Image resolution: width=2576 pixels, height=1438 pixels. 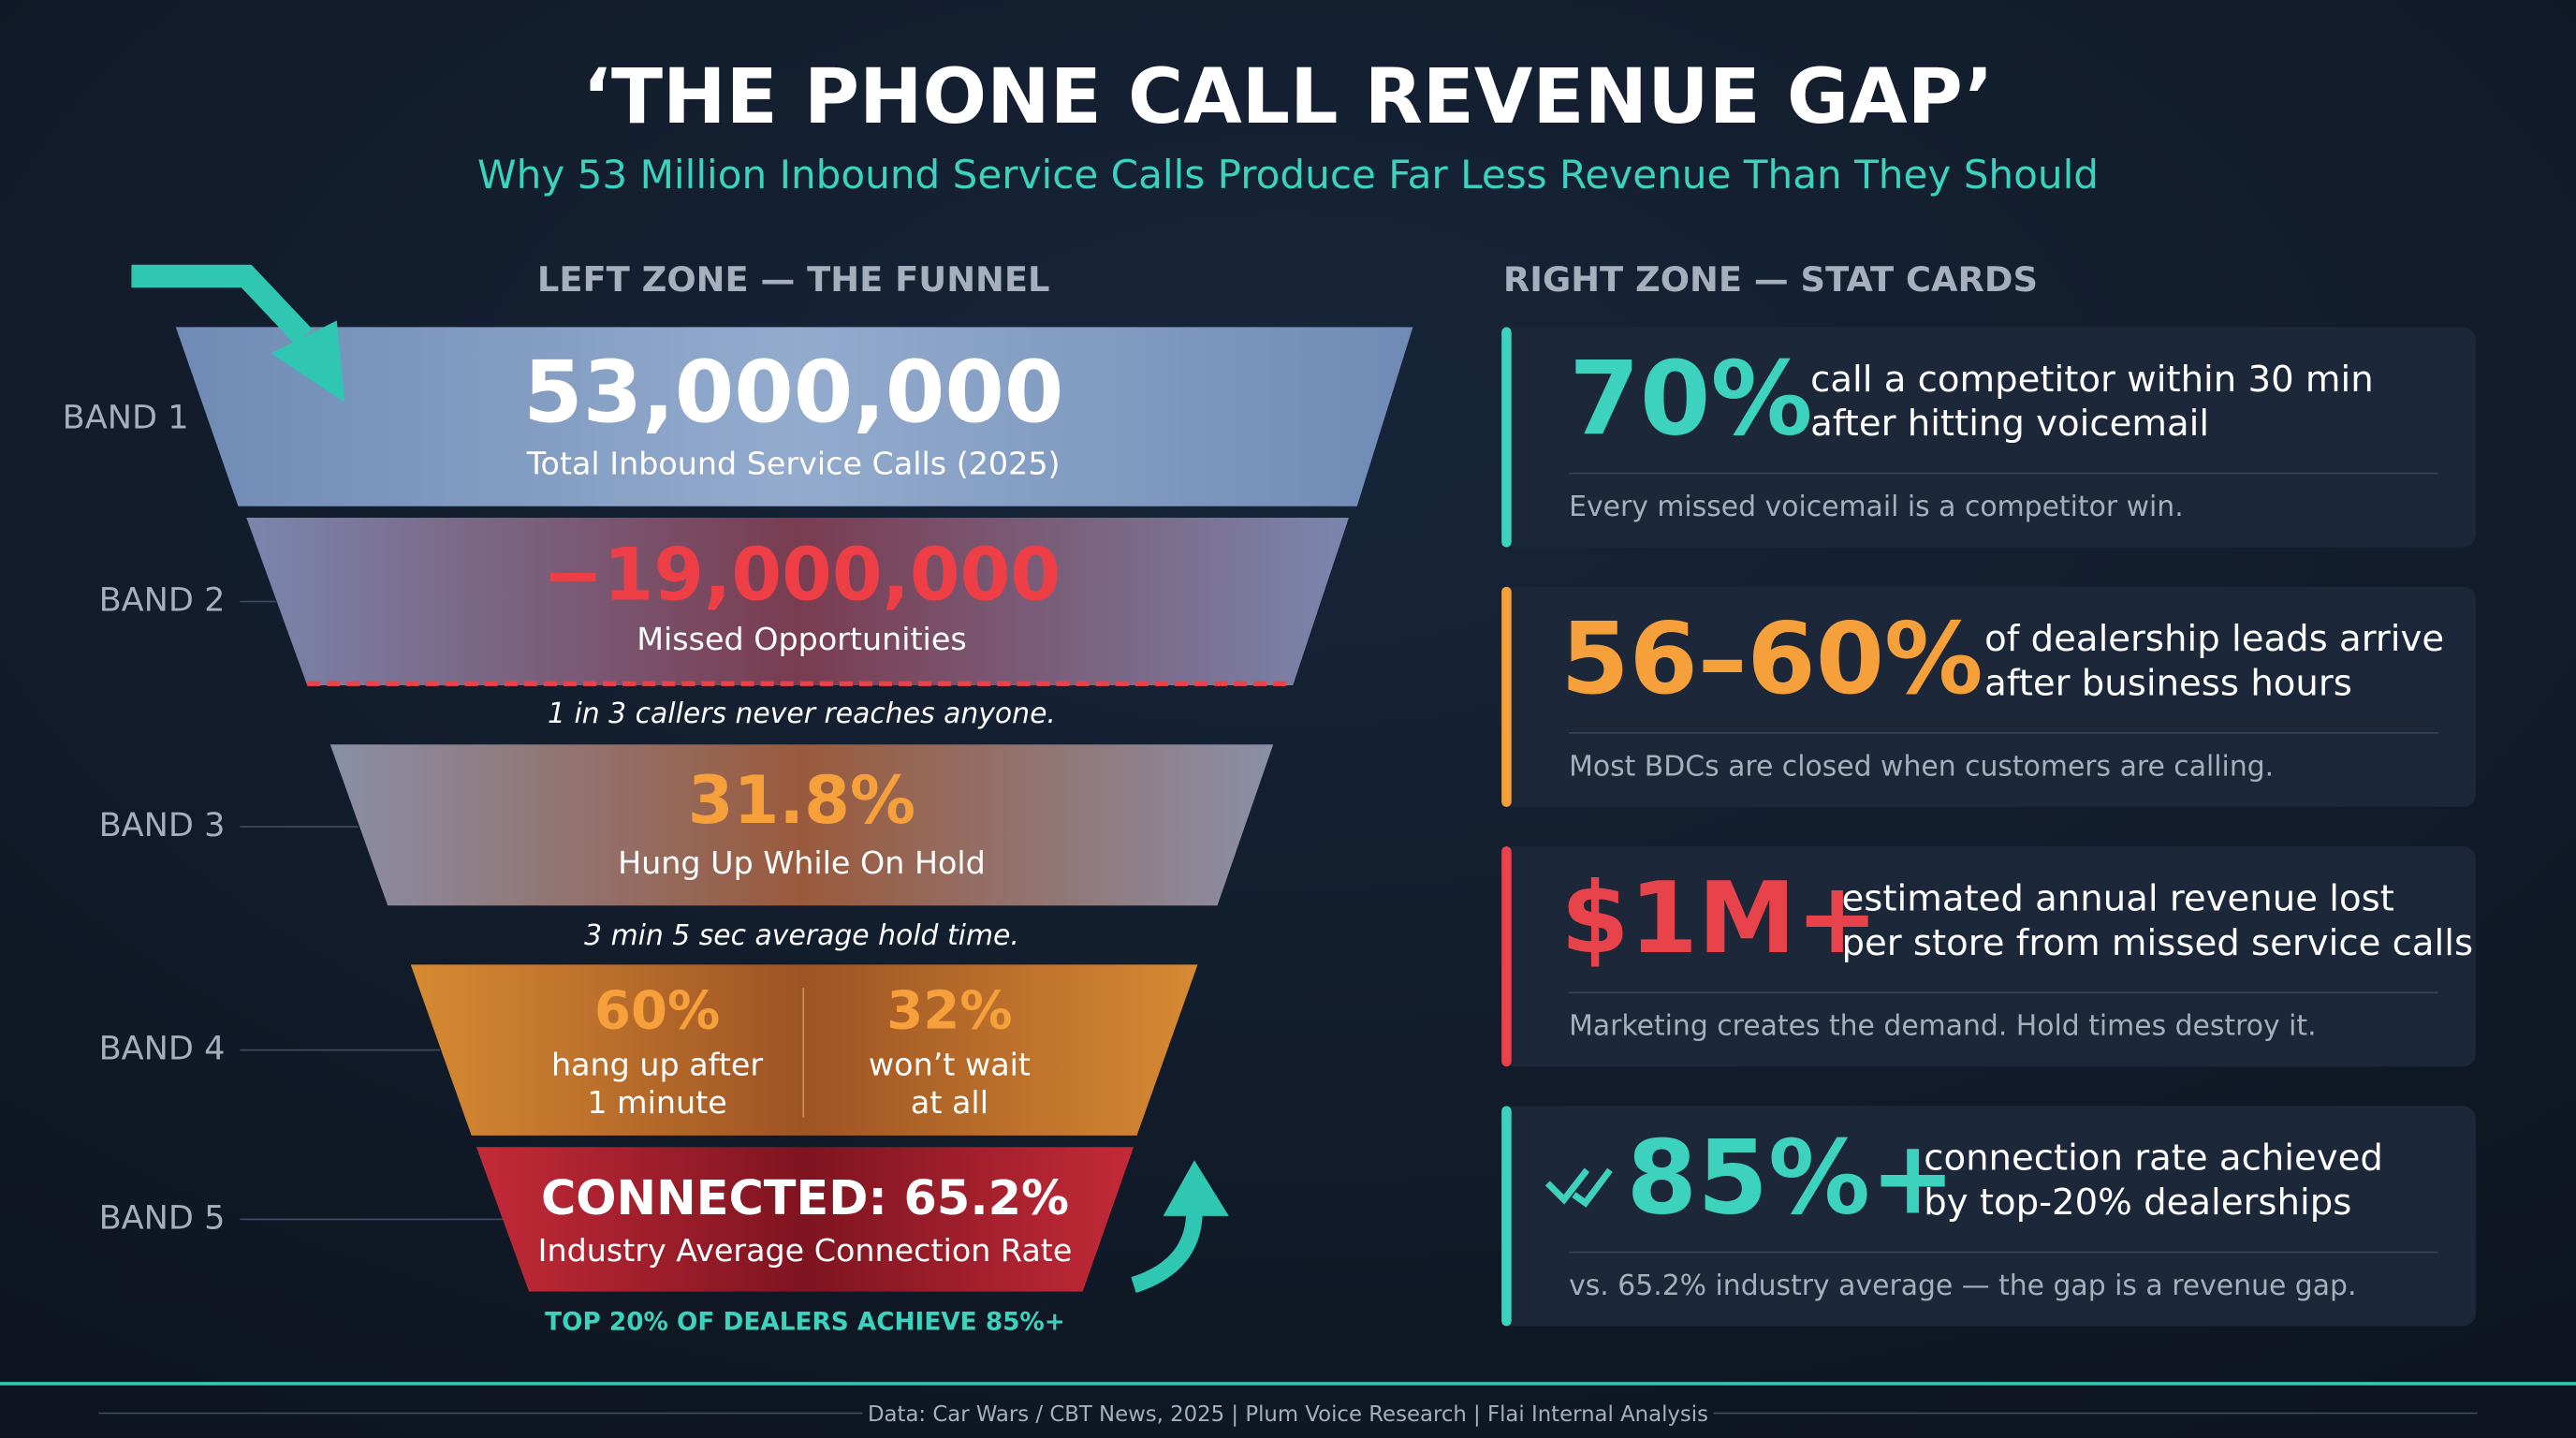 I want to click on split-value: 60%, so click(x=657, y=1011).